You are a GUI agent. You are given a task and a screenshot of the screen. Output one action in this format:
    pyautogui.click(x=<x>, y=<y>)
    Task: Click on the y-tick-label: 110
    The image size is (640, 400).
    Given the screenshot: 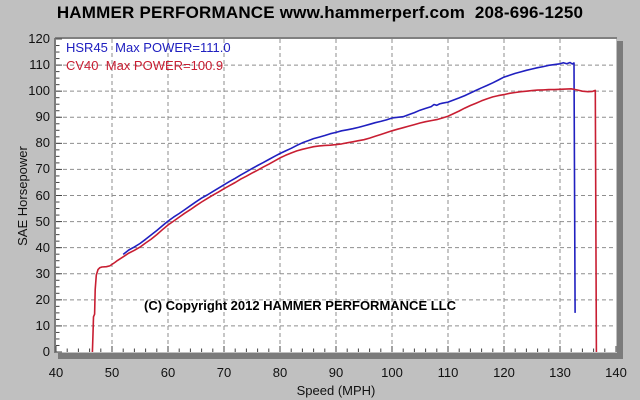 What is the action you would take?
    pyautogui.click(x=39, y=65)
    